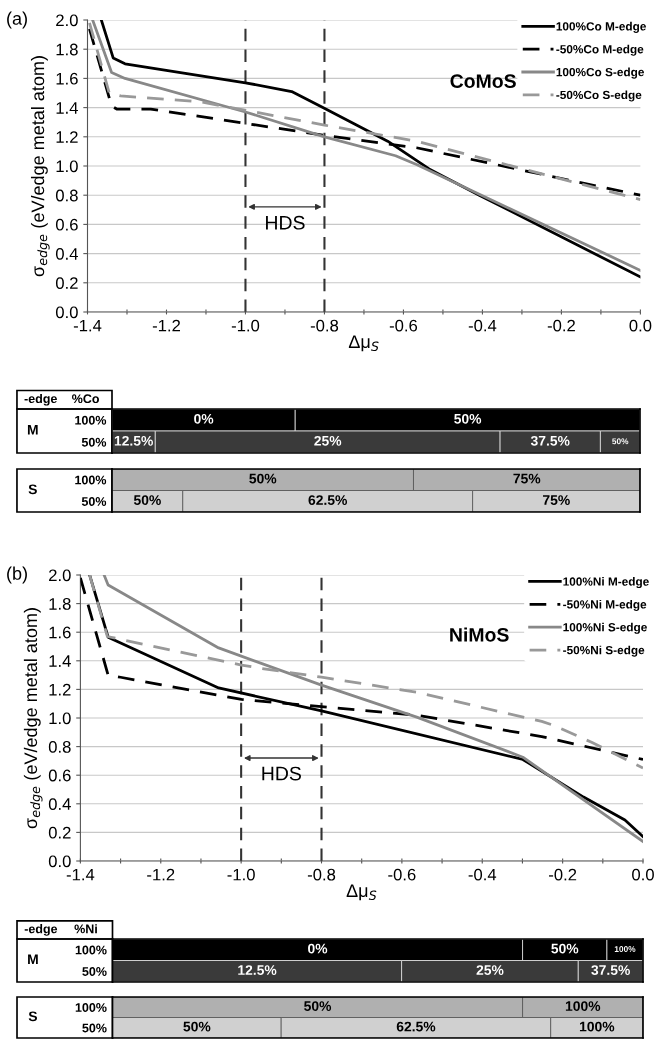  Describe the element at coordinates (601, 27) in the screenshot. I see `legend-label: 100%Co M-edge` at that location.